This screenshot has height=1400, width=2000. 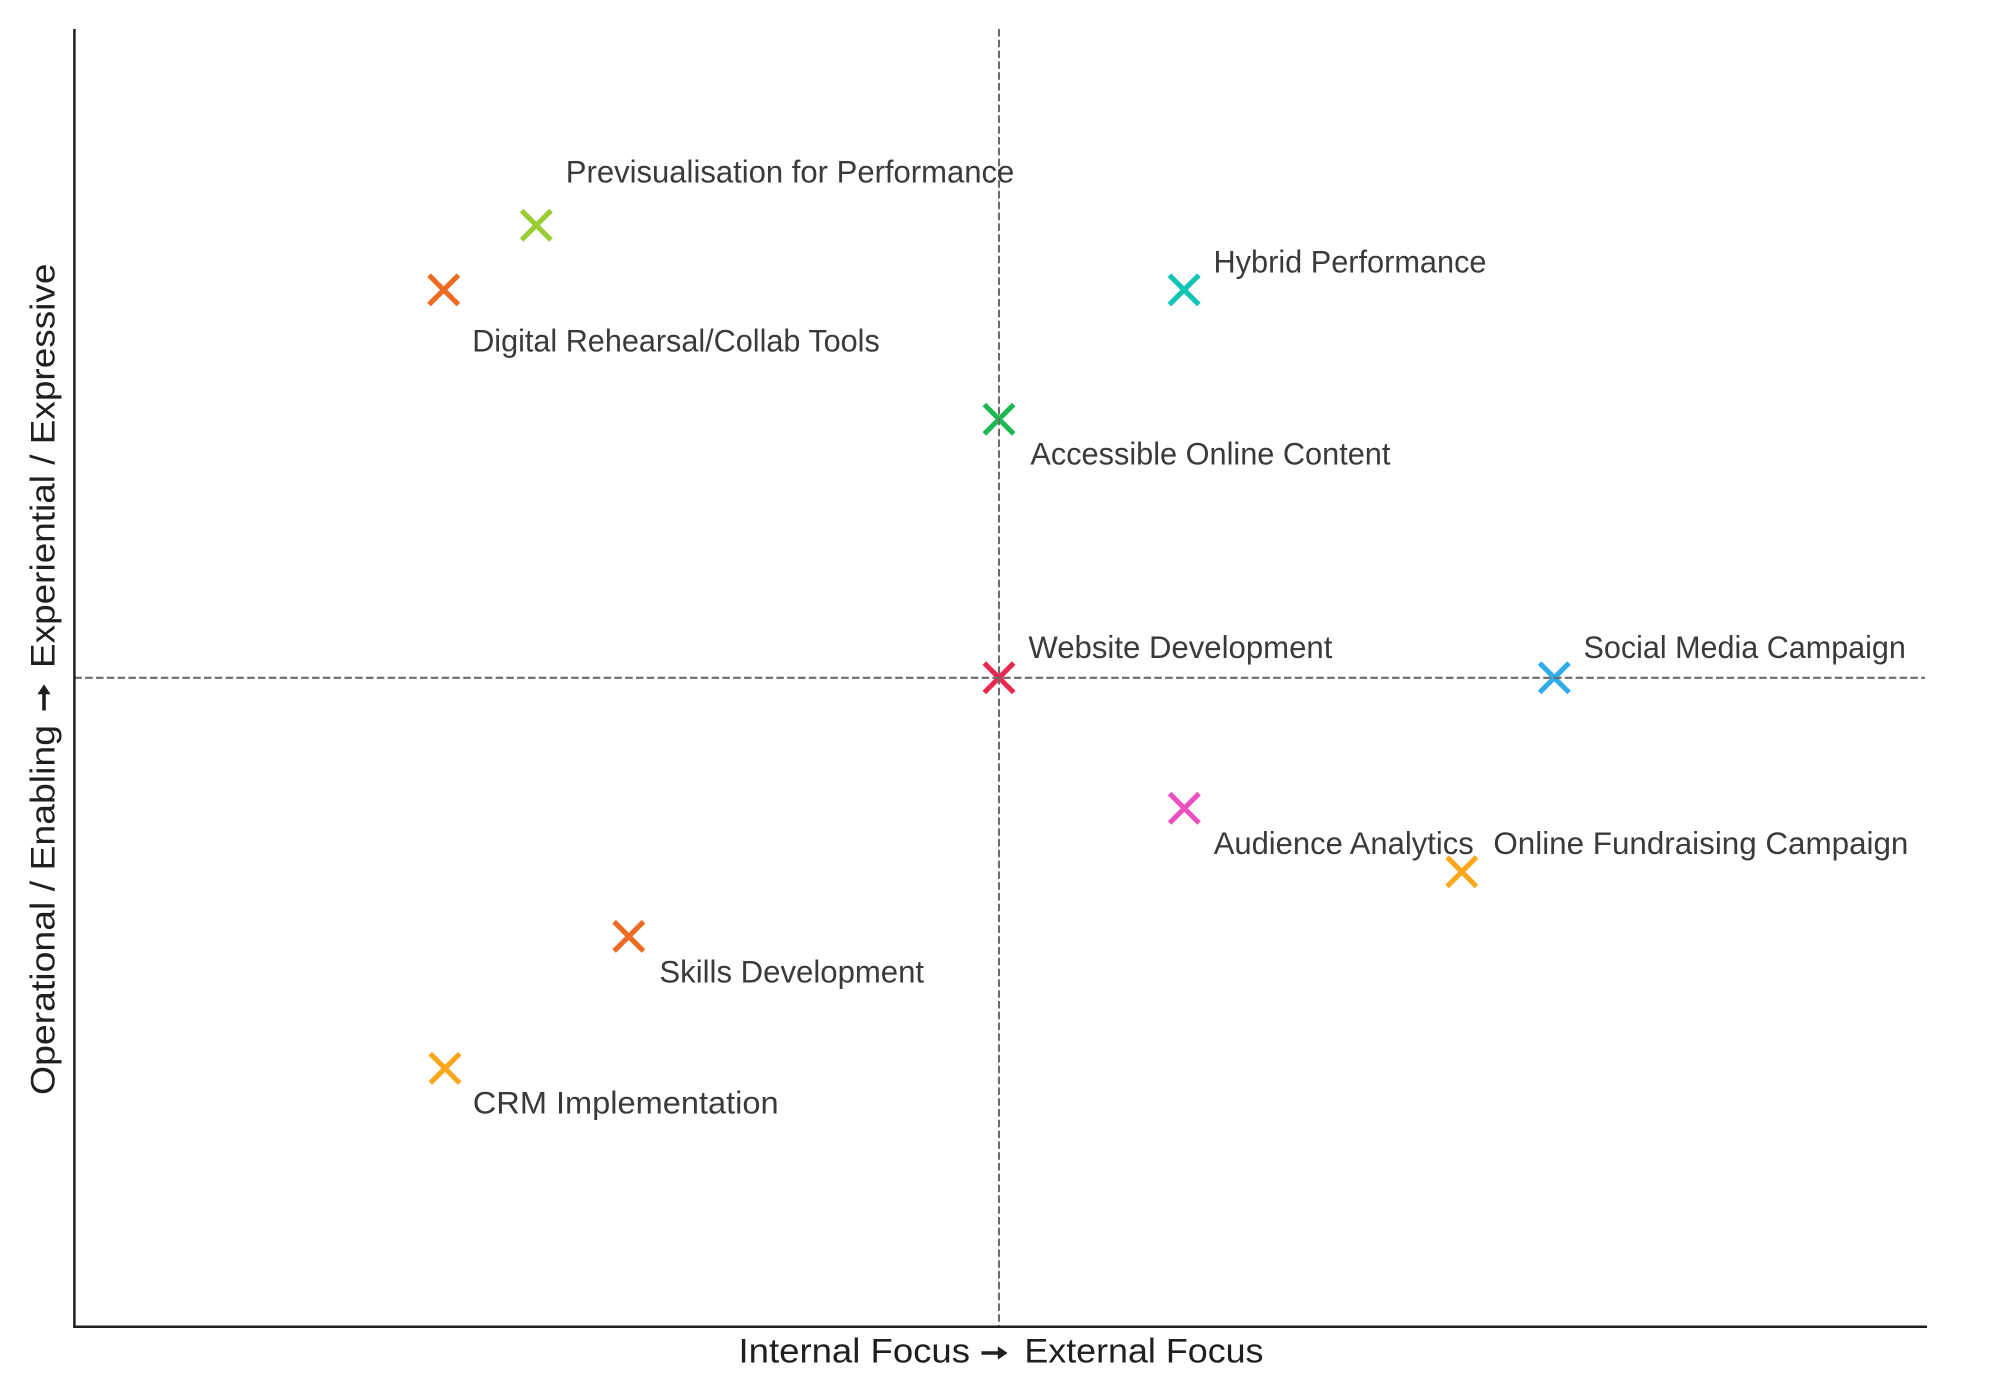 I want to click on svg-text: Operational / Enabling, so click(x=44, y=910).